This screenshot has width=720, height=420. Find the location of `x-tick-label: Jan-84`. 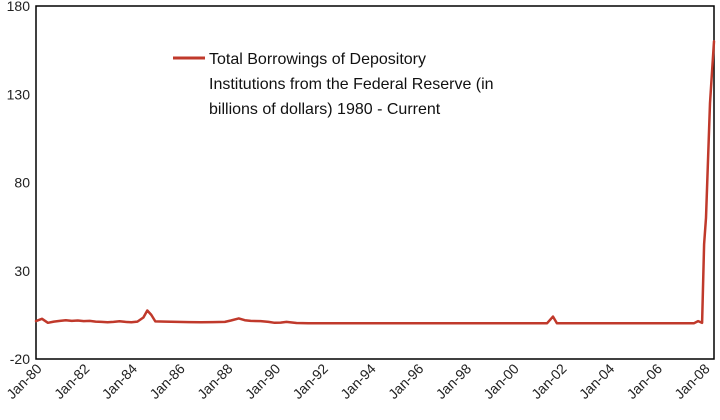

x-tick-label: Jan-84 is located at coordinates (120, 381).